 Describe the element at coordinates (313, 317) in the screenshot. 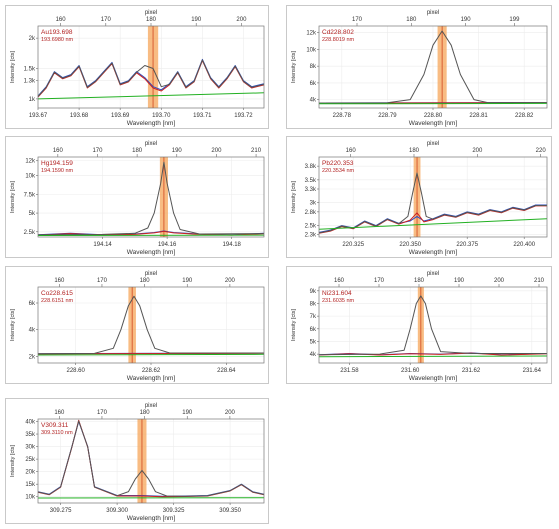

I see `y-tick-label: 7k` at that location.